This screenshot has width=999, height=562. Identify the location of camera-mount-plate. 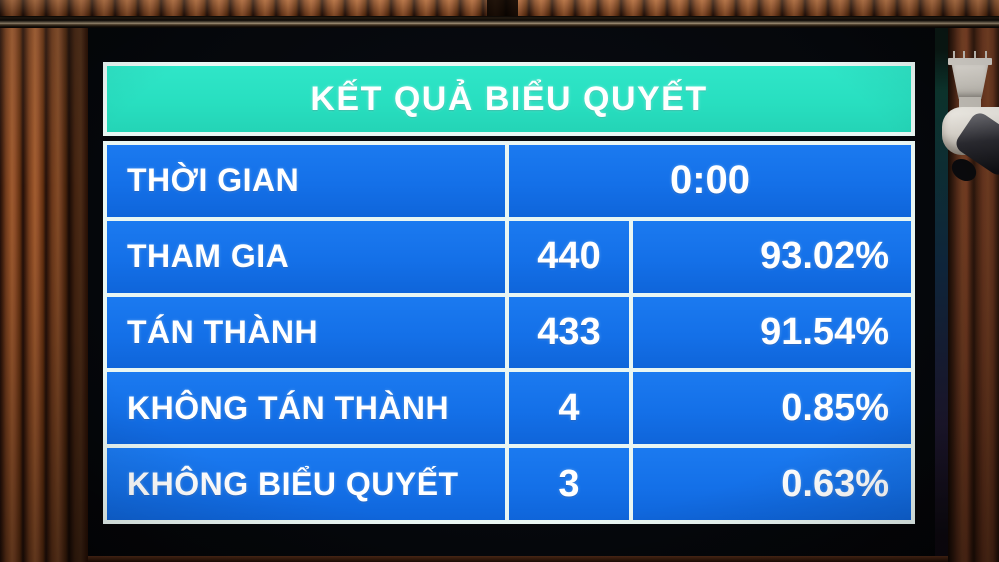
(970, 61).